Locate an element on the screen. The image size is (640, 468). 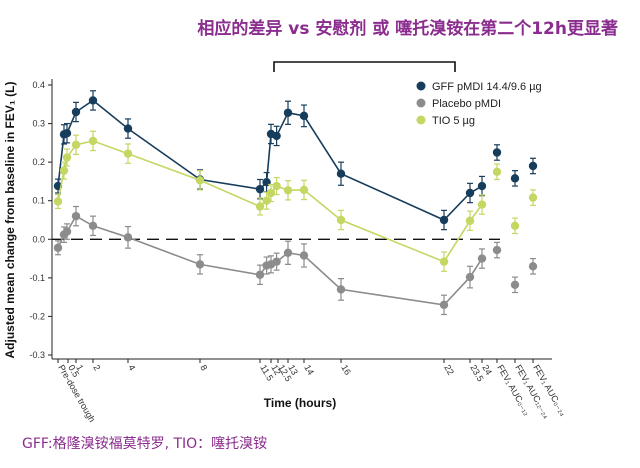
x-tick-label: 24 is located at coordinates (487, 370).